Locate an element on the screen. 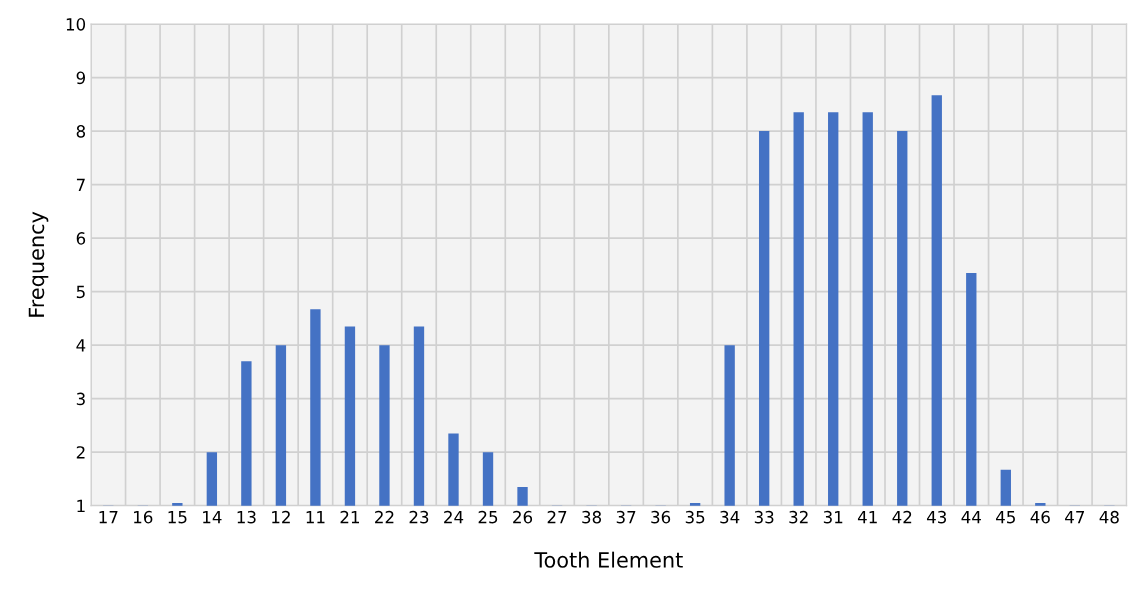 This screenshot has width=1138, height=602. x-tick-label: 47 is located at coordinates (1075, 517).